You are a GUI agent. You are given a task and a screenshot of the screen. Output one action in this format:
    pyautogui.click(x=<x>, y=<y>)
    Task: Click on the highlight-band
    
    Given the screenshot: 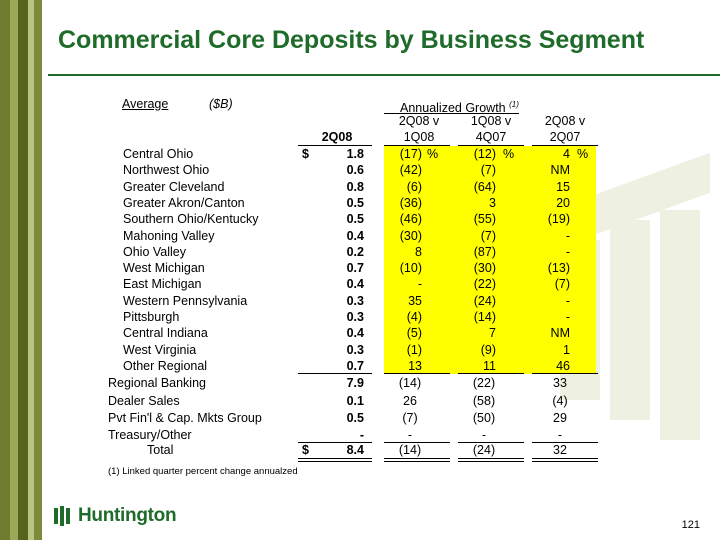 What is the action you would take?
    pyautogui.click(x=490, y=260)
    